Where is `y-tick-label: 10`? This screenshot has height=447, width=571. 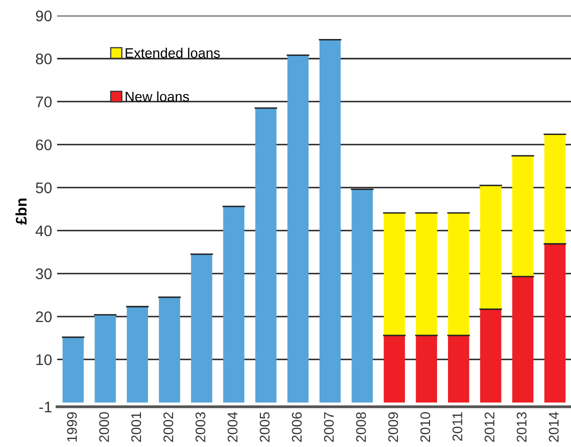 y-tick-label: 10 is located at coordinates (44, 360).